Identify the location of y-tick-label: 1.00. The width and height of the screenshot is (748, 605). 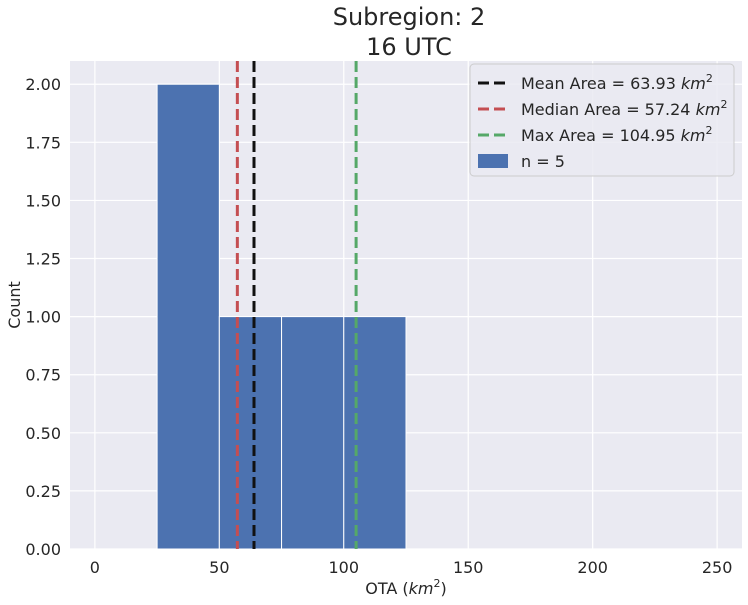
(43, 317).